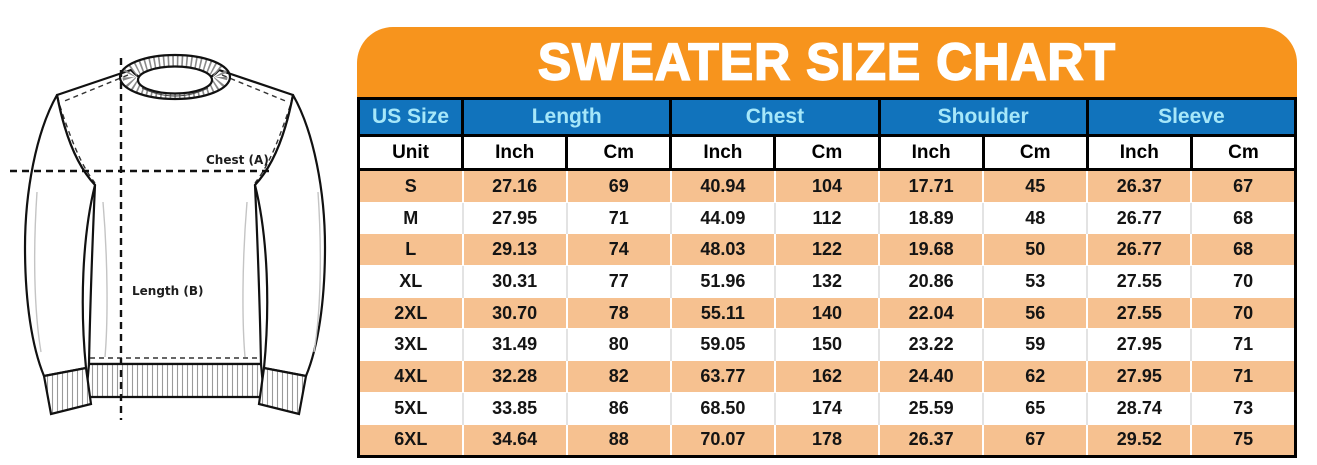 The height and width of the screenshot is (465, 1317). What do you see at coordinates (983, 117) in the screenshot?
I see `col-header-shoulder: Shoulder` at bounding box center [983, 117].